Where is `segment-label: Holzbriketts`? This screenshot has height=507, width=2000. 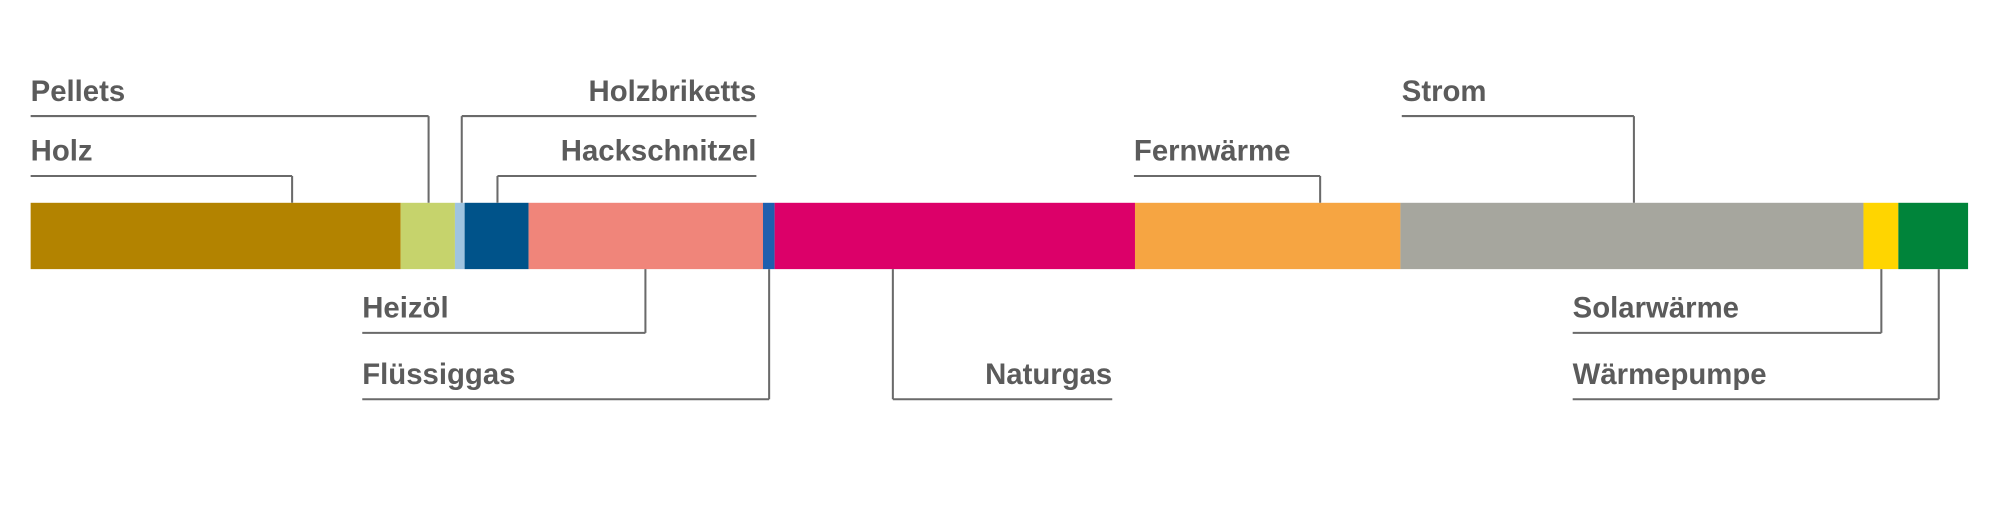
segment-label: Holzbriketts is located at coordinates (673, 91).